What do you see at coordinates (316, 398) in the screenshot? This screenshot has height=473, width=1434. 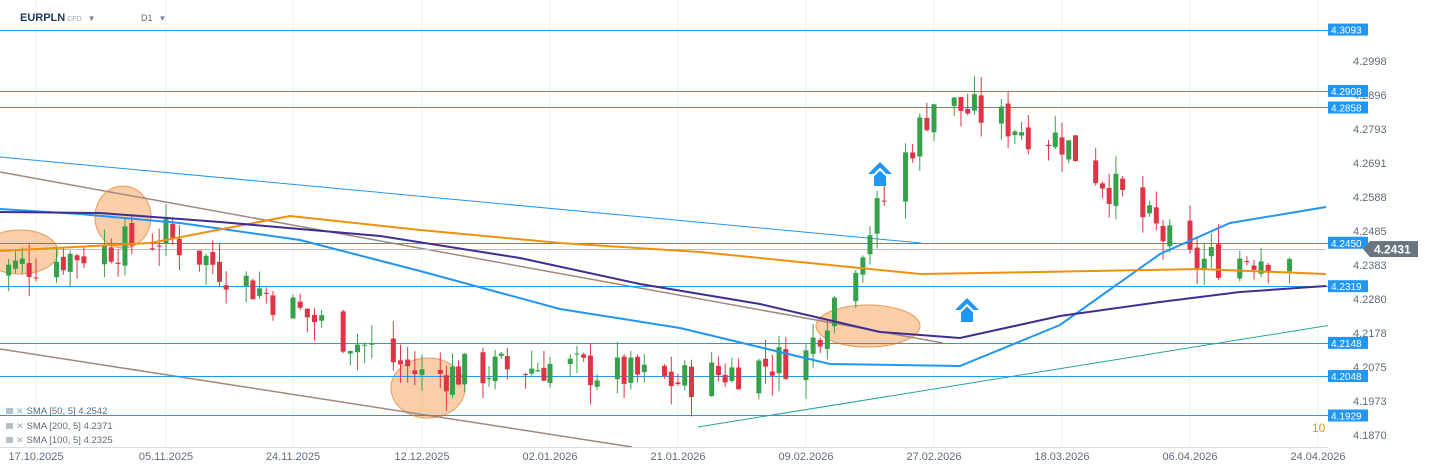 I see `trendline-channel-bottom` at bounding box center [316, 398].